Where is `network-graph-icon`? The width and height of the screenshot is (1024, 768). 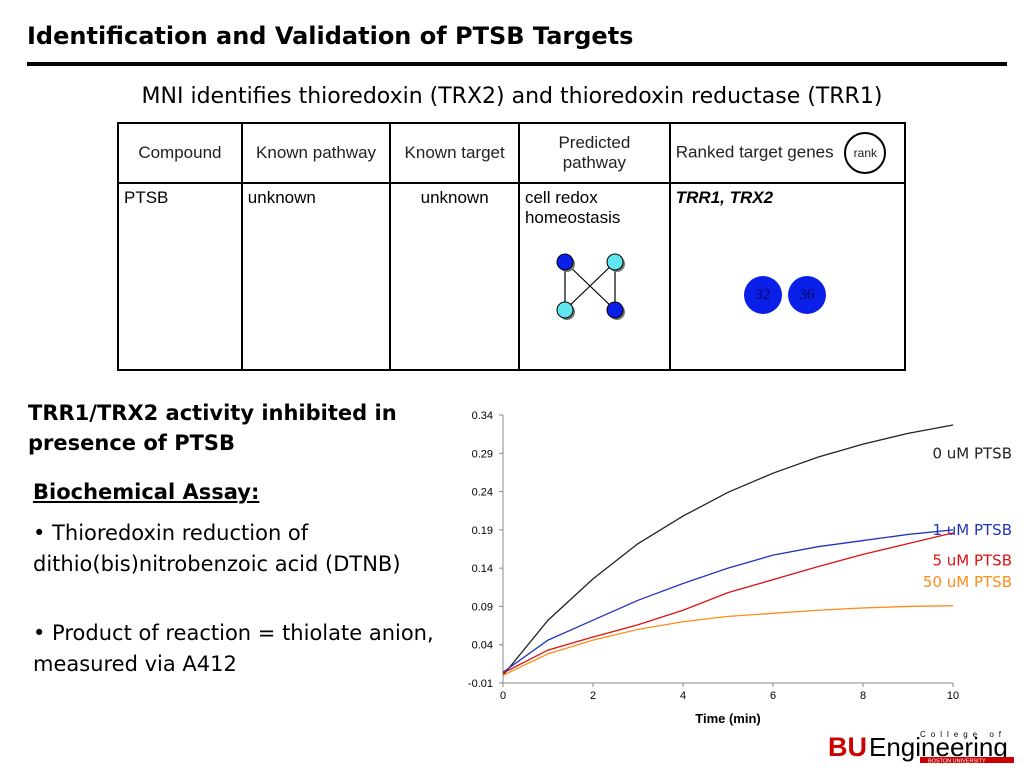
network-graph-icon is located at coordinates (590, 286).